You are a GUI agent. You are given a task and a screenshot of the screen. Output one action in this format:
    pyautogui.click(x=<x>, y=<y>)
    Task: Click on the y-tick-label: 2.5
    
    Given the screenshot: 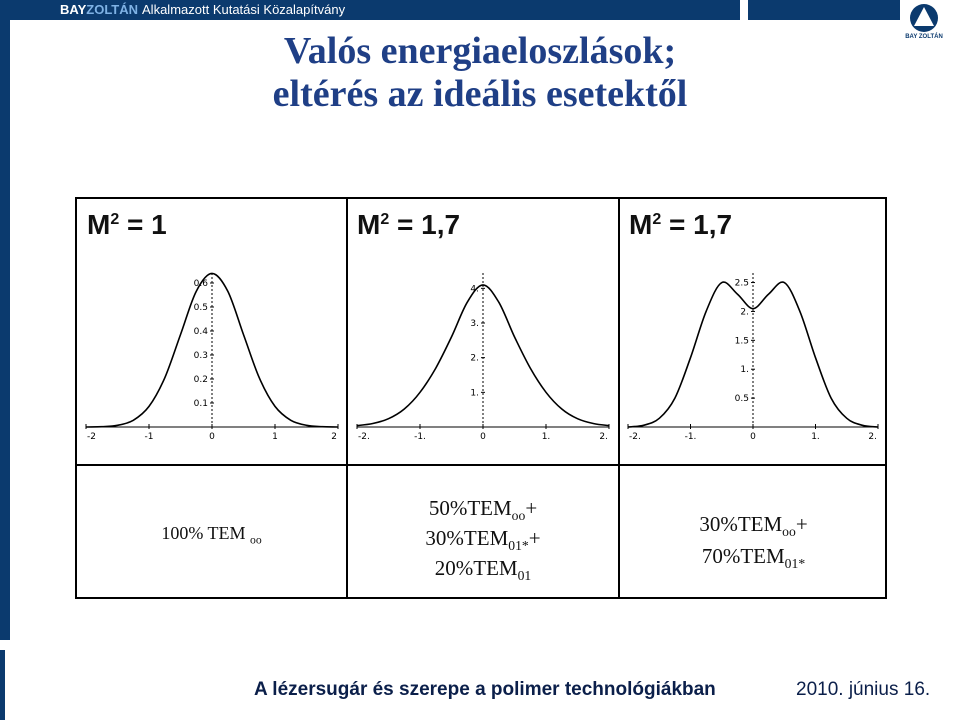 What is the action you would take?
    pyautogui.click(x=742, y=284)
    